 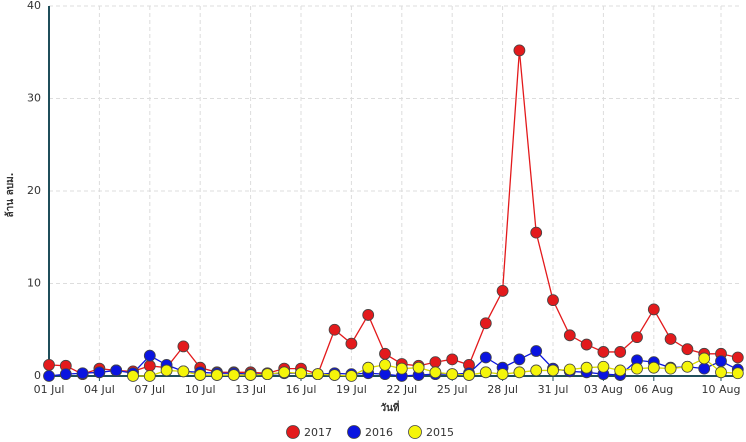 What do you see at coordinates (389, 407) in the screenshot?
I see `x-axis-label: วันที่` at bounding box center [389, 407].